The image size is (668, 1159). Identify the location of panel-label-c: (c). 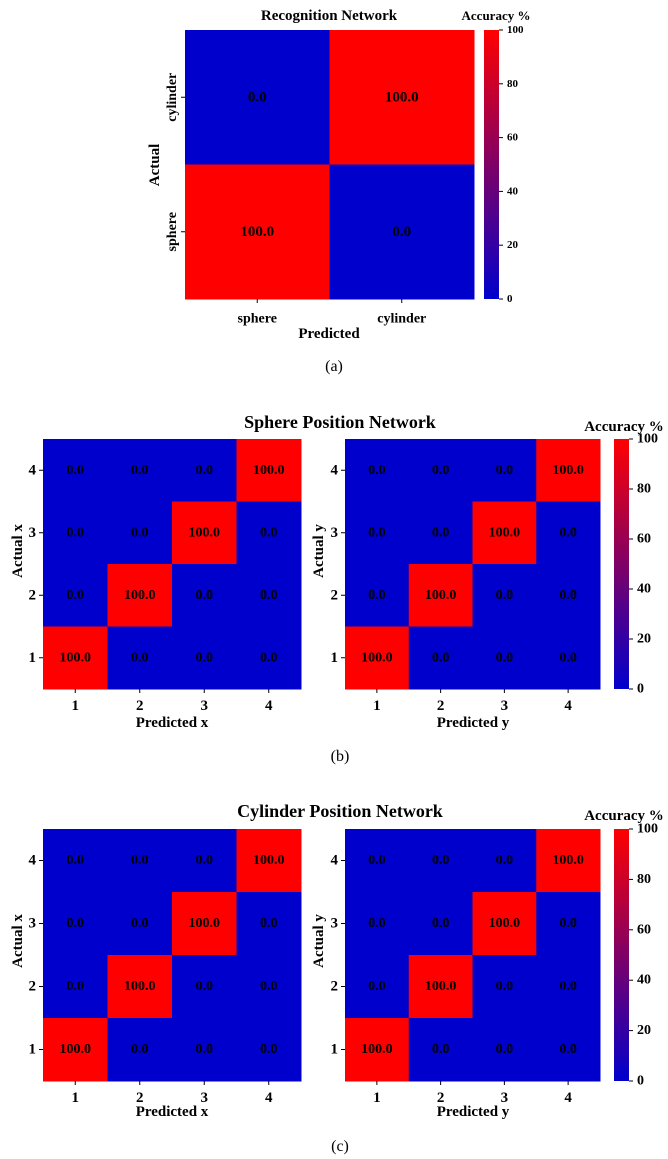
(340, 1146).